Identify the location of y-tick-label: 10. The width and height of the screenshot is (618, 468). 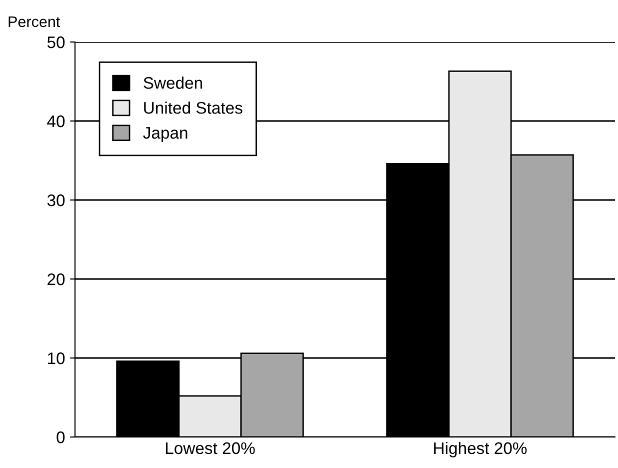
(56, 358).